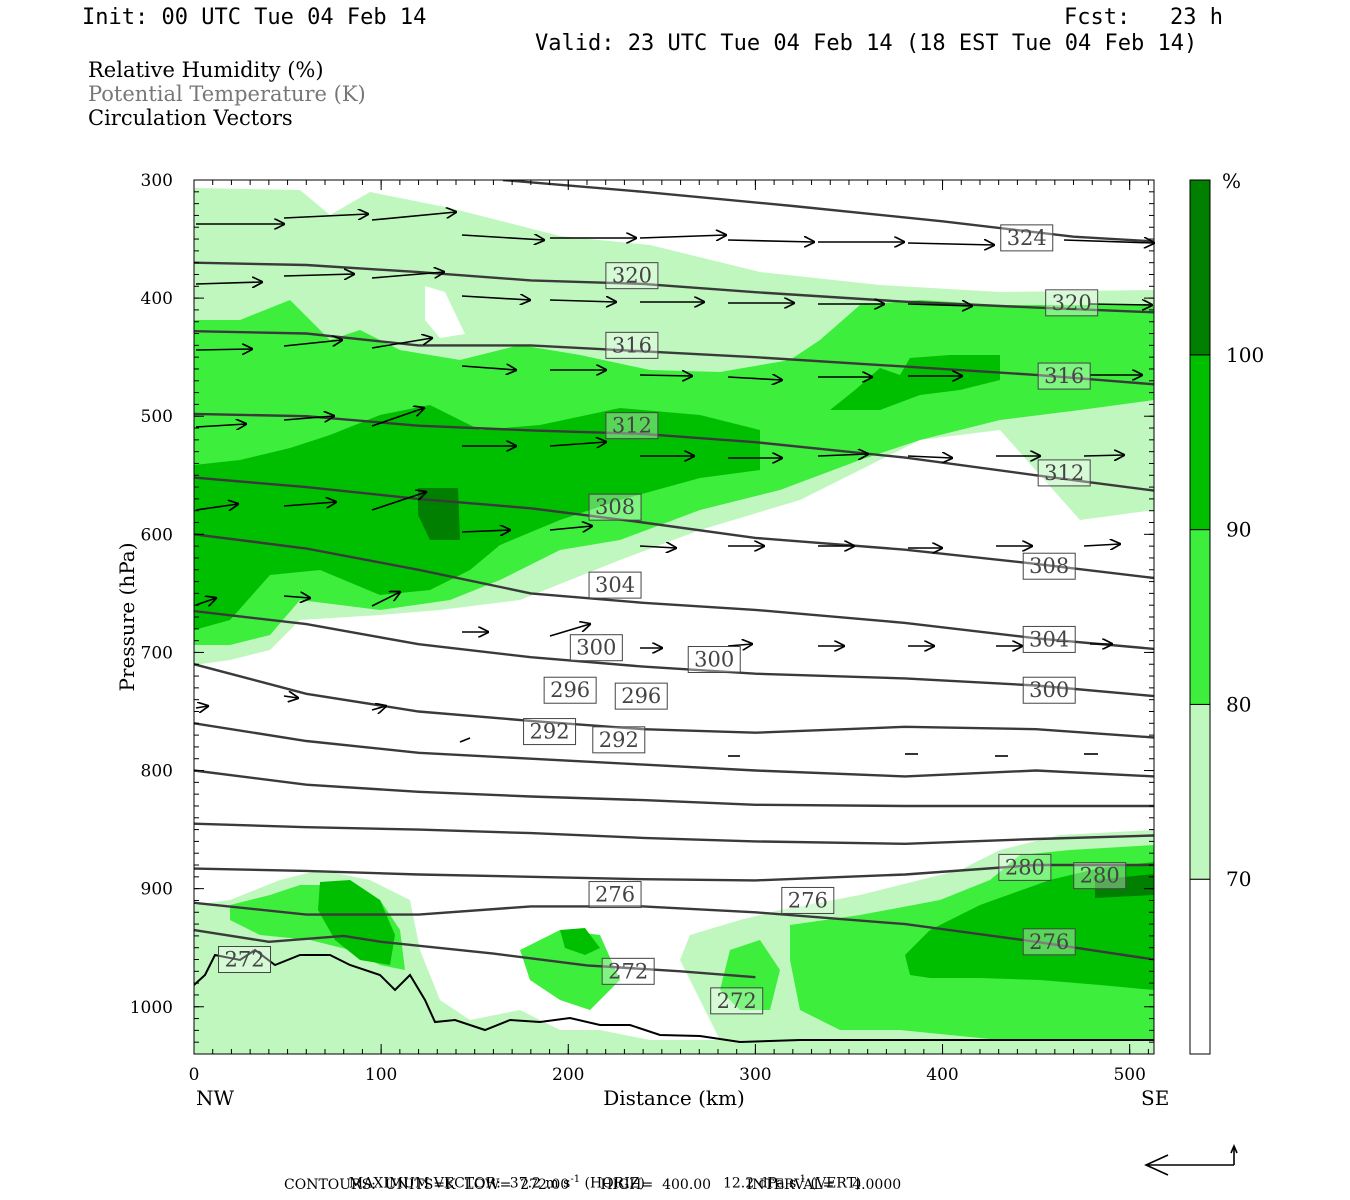 The height and width of the screenshot is (1200, 1350). What do you see at coordinates (942, 1075) in the screenshot?
I see `x-tick-label: 400` at bounding box center [942, 1075].